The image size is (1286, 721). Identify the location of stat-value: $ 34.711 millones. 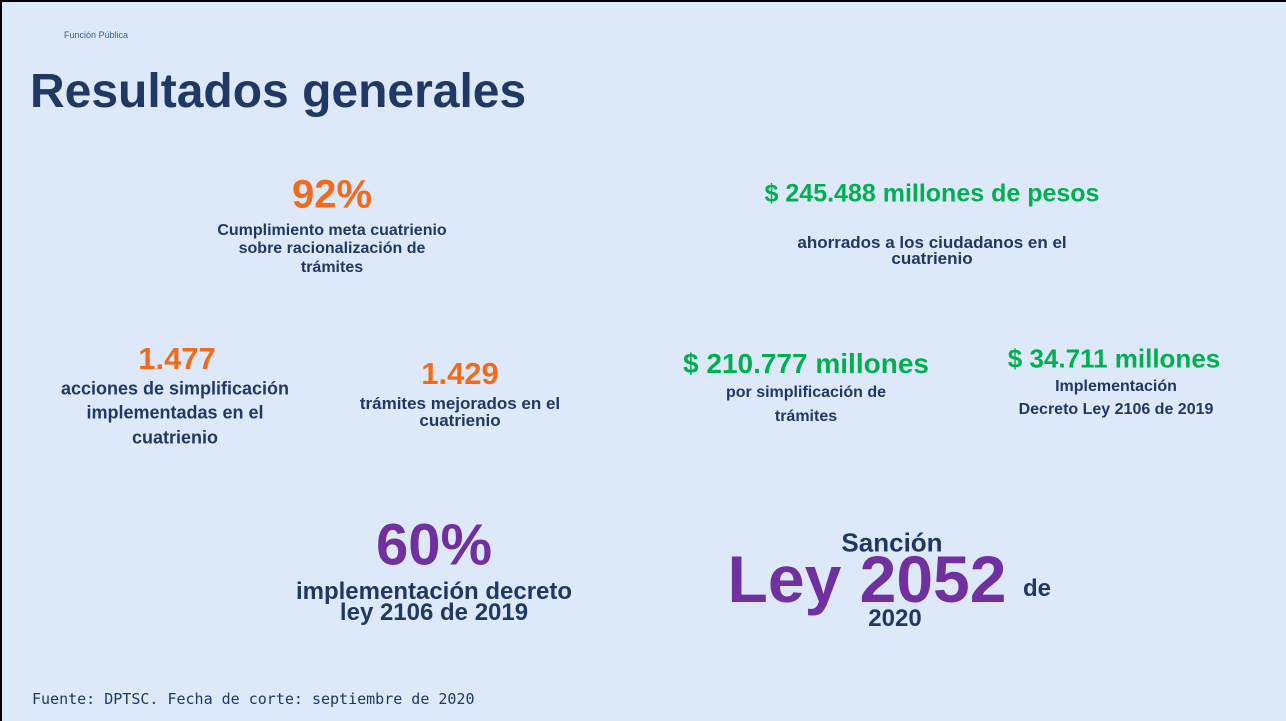
(1114, 358).